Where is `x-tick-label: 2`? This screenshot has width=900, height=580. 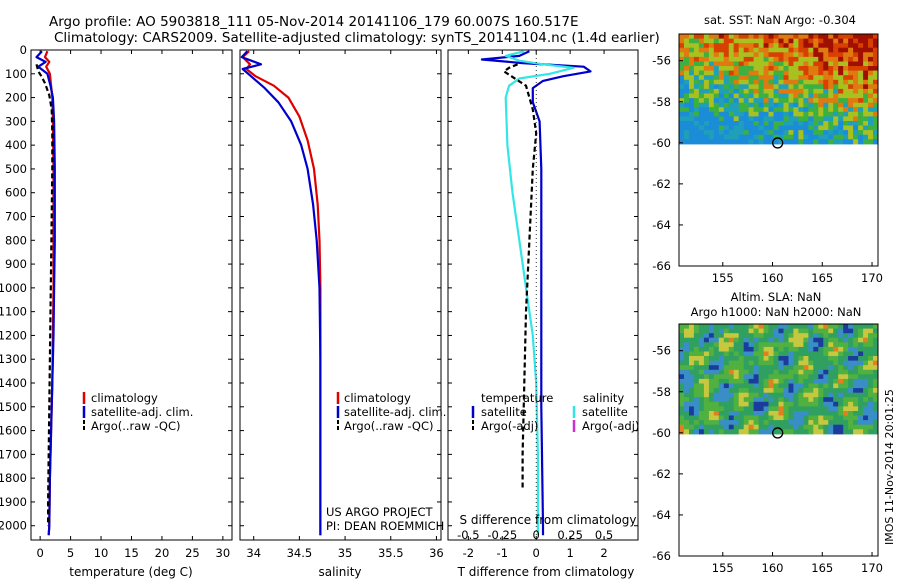 x-tick-label: 2 is located at coordinates (603, 553).